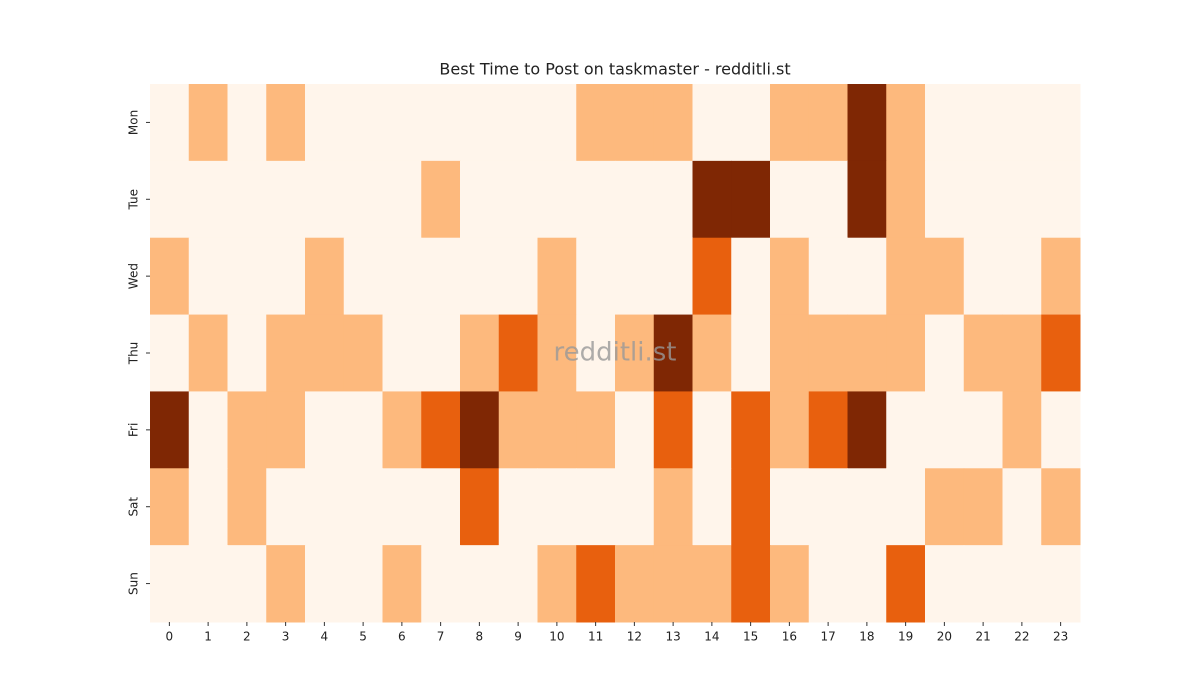  What do you see at coordinates (595, 637) in the screenshot?
I see `x-tick-label: 11` at bounding box center [595, 637].